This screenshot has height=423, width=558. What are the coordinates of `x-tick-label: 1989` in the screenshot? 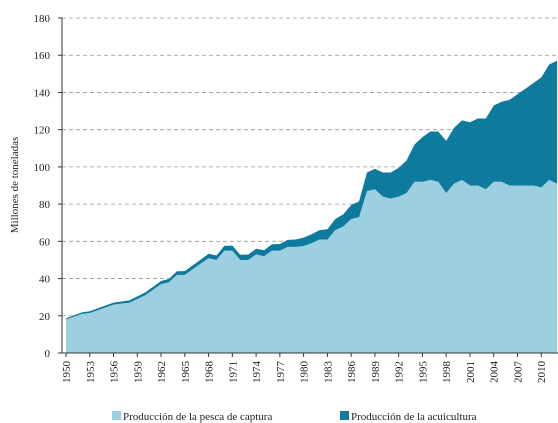 It's located at (376, 372).